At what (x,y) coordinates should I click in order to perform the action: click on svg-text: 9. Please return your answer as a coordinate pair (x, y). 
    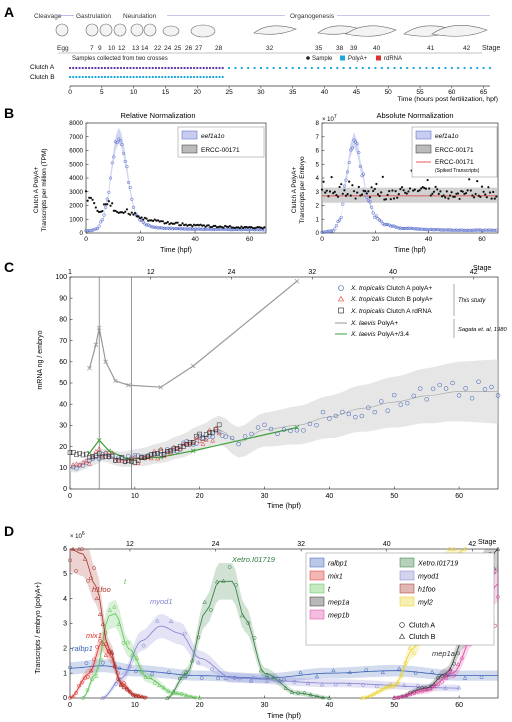
    Looking at the image, I should click on (100, 48).